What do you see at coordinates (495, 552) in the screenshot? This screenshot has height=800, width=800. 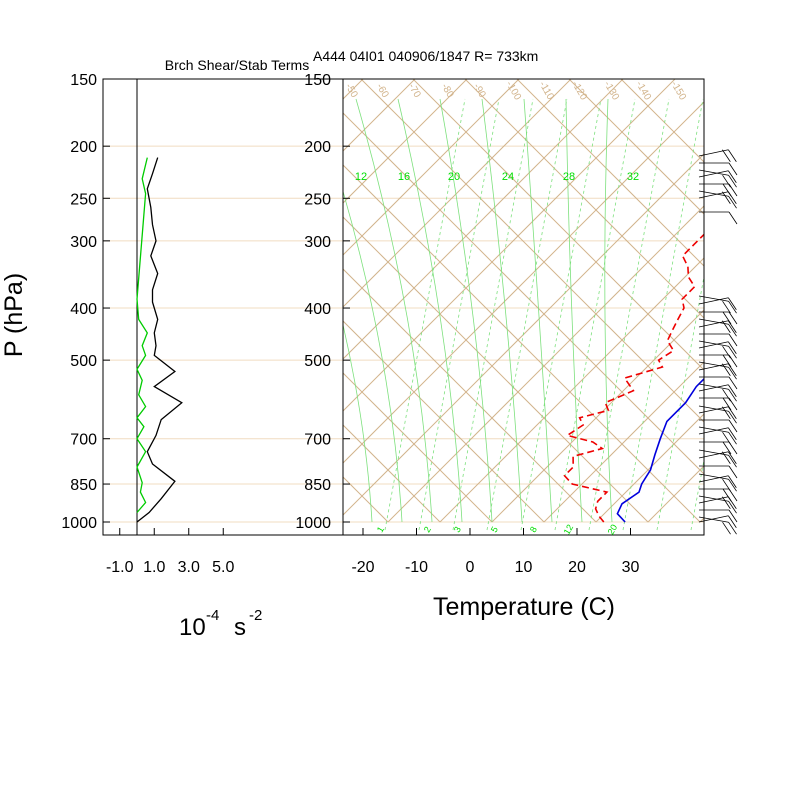 I see `skew-x-ticks: -20 -10 0 10 20 30` at bounding box center [495, 552].